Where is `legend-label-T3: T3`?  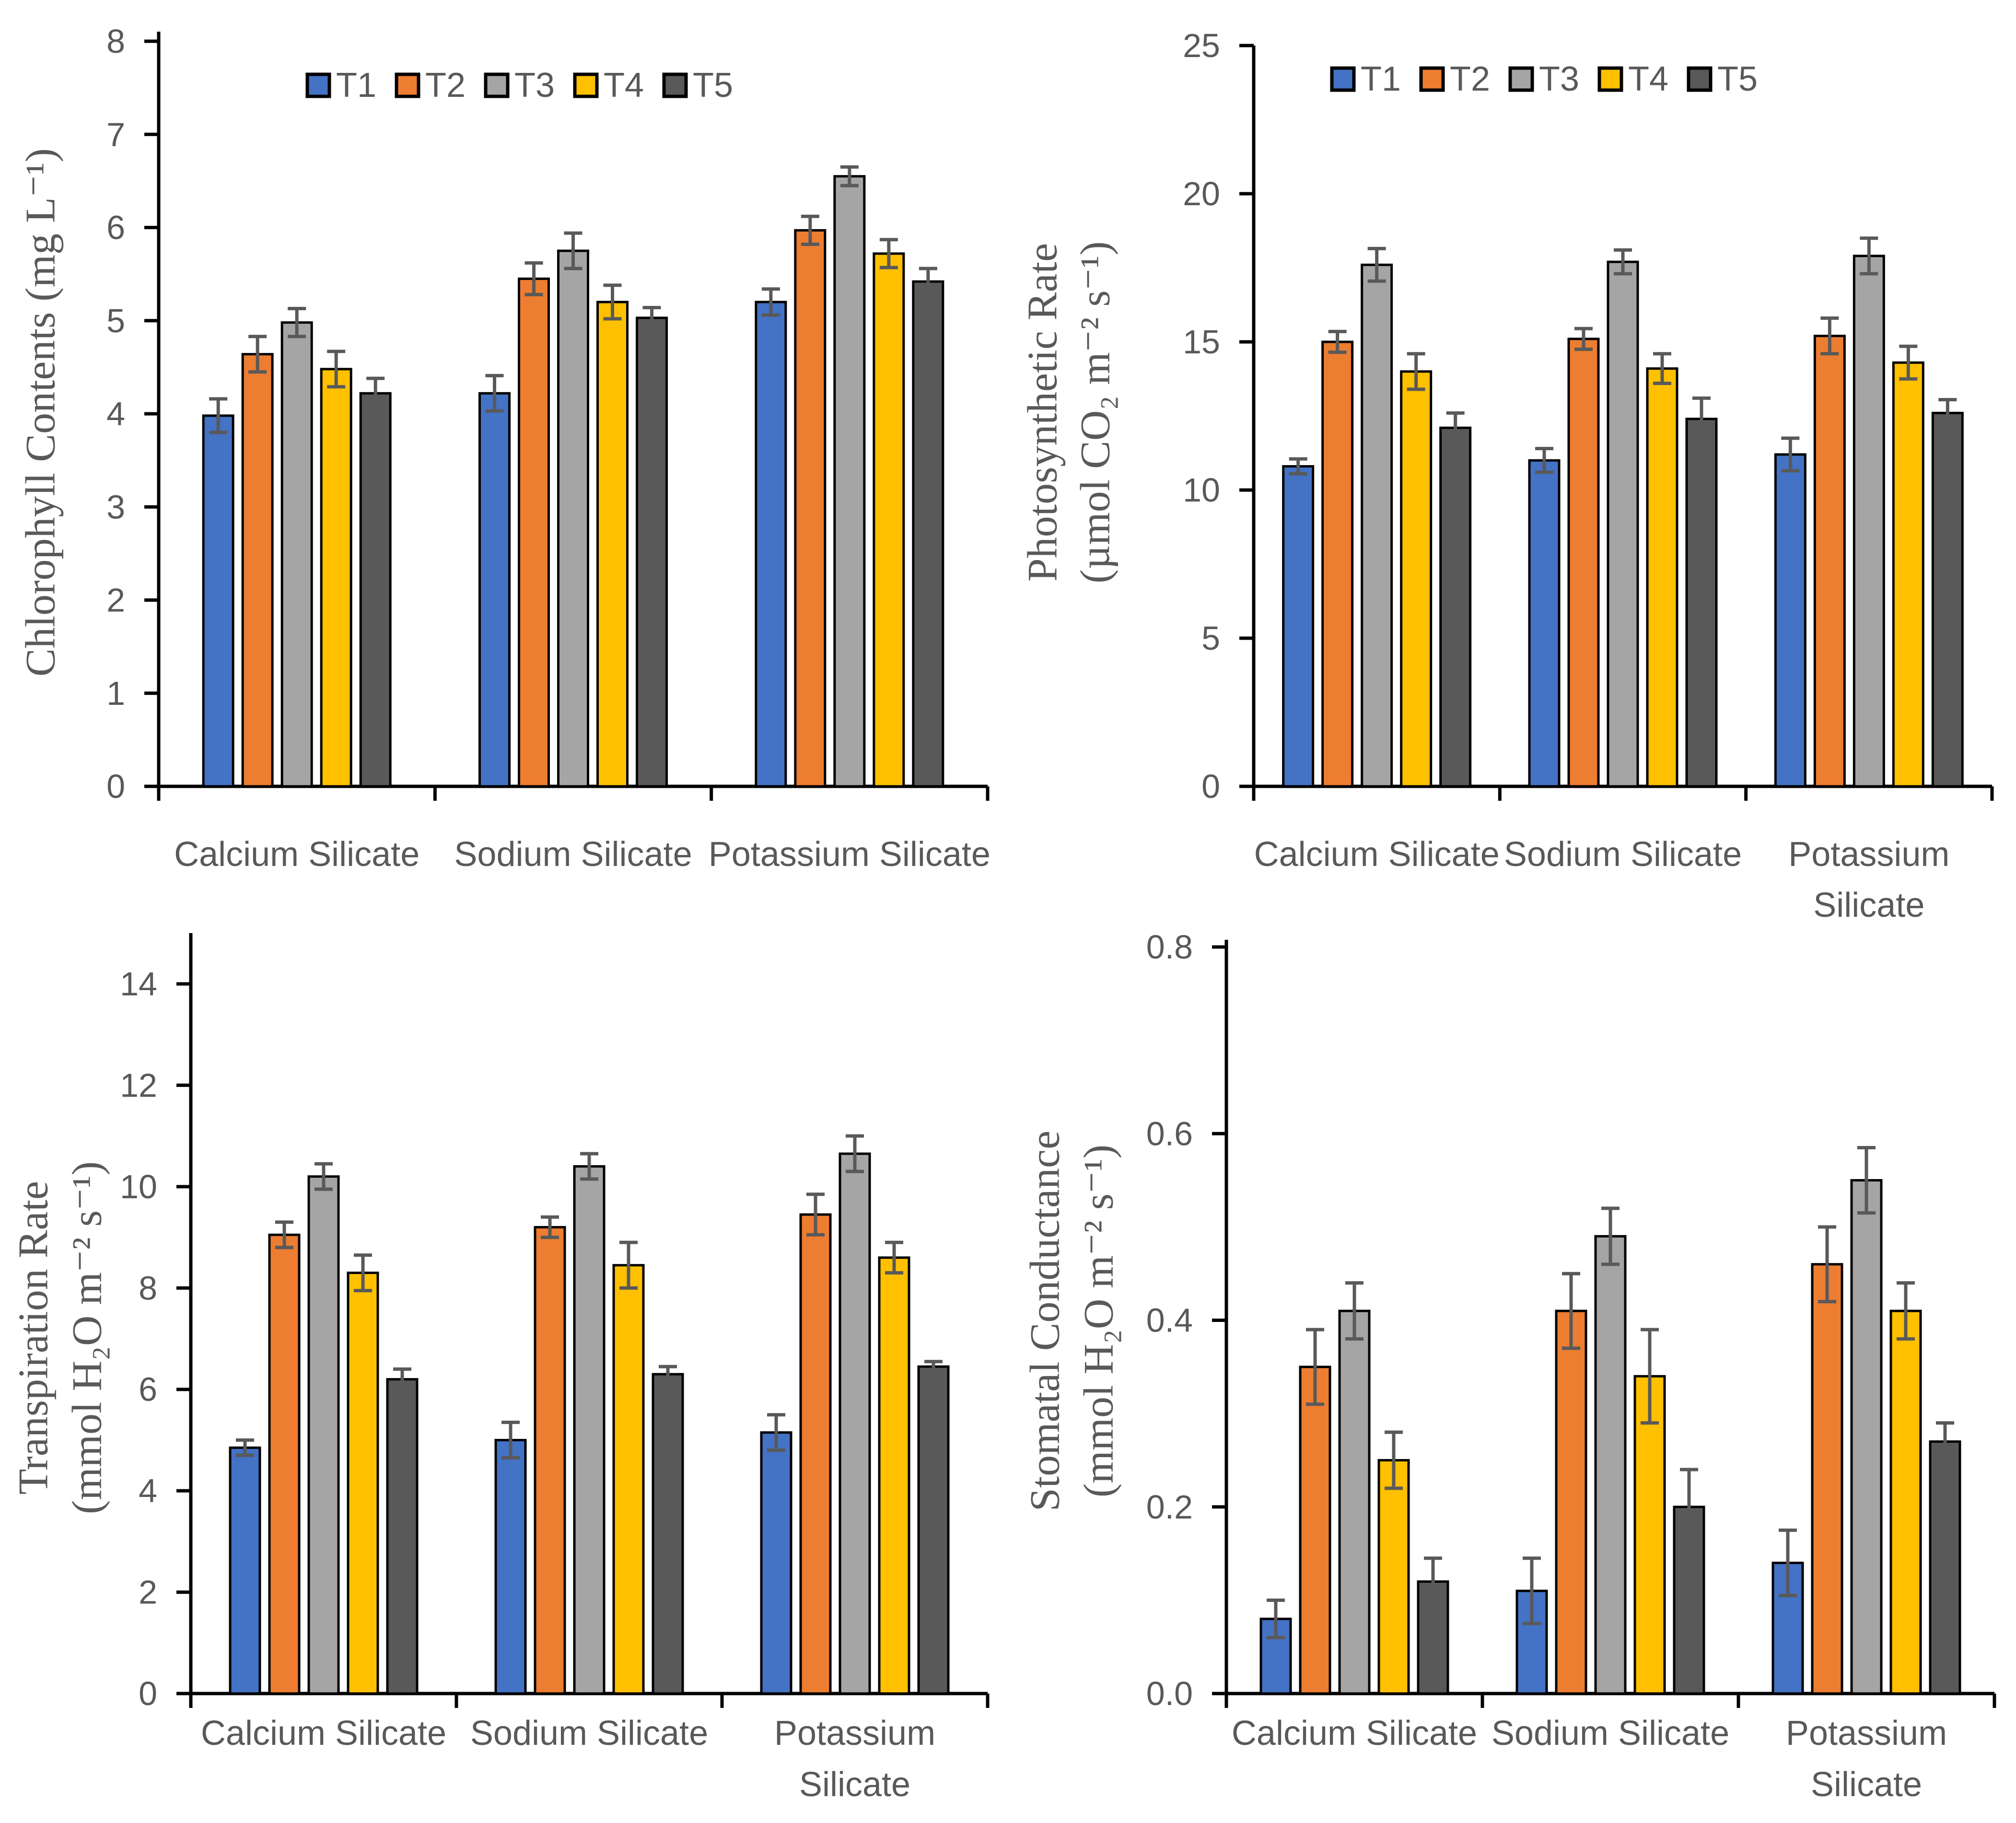 legend-label-T3: T3 is located at coordinates (1559, 79).